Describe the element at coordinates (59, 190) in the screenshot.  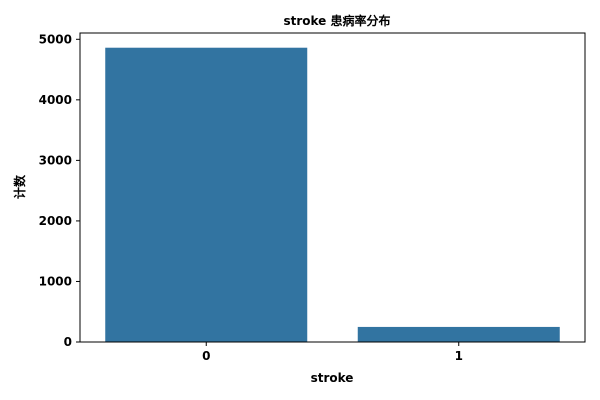
I see `y-axis: 0 1000 2000 3000 4000 5000` at that location.